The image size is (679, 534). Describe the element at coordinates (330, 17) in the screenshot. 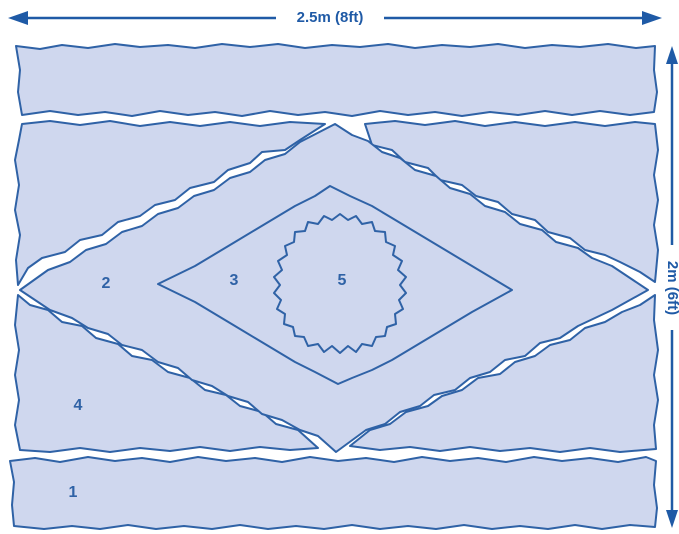

I see `width-label: 2.5m (8ft)` at that location.